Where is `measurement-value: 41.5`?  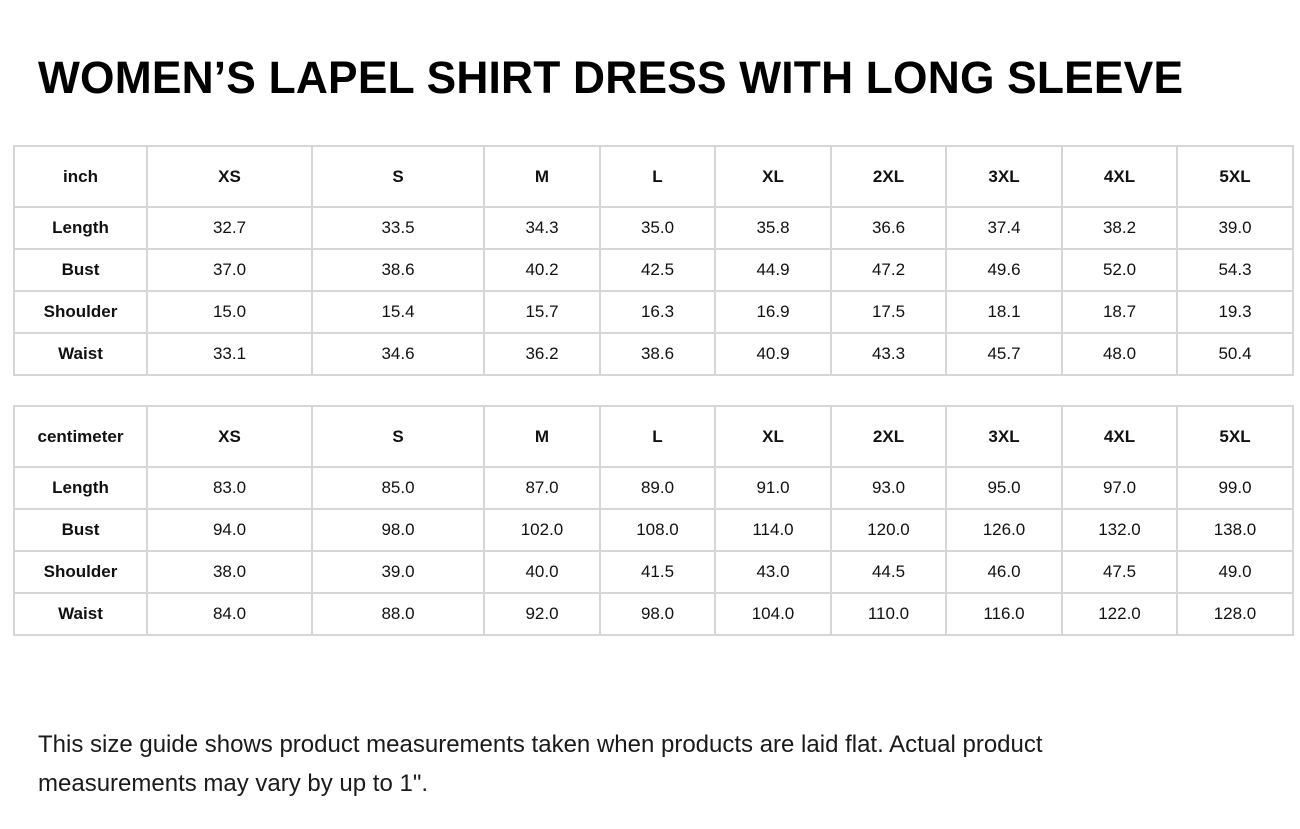 measurement-value: 41.5 is located at coordinates (657, 572).